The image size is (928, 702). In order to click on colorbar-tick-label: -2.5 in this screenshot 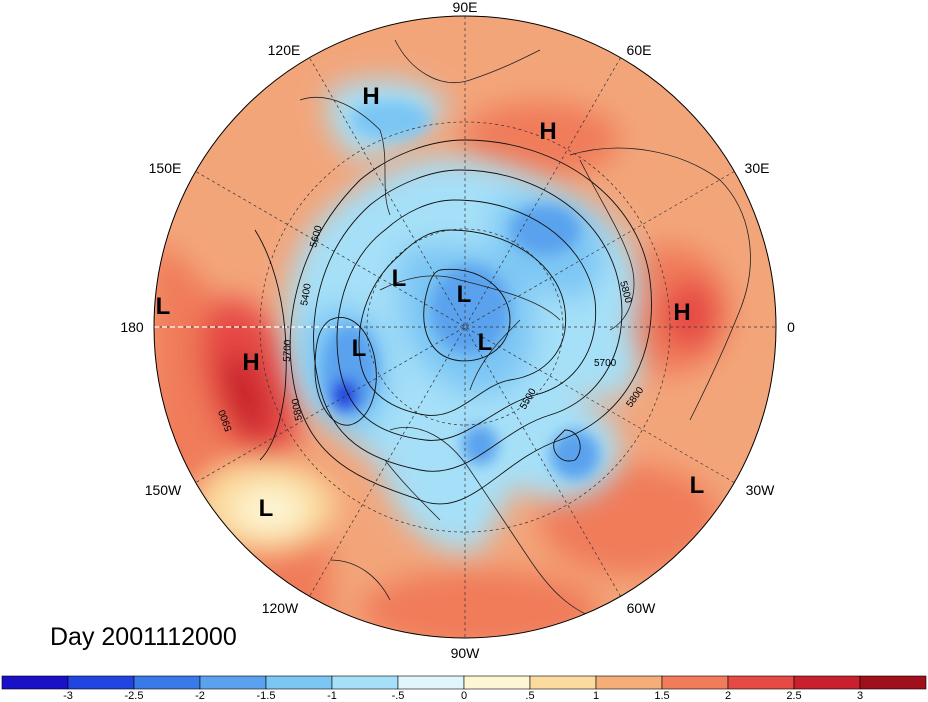, I will do `click(134, 696)`.